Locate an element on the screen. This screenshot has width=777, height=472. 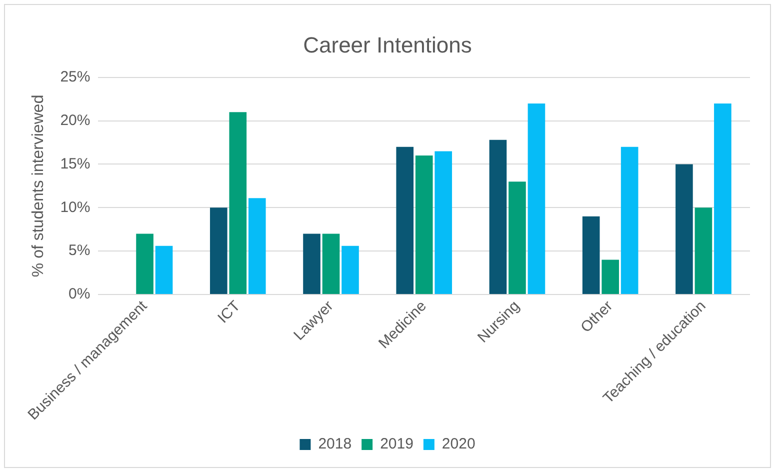
y-tick-label: 20% is located at coordinates (75, 120).